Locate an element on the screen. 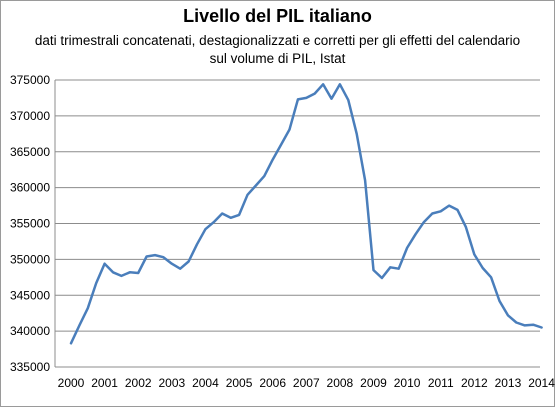  x-tick-label: 2009 is located at coordinates (373, 383).